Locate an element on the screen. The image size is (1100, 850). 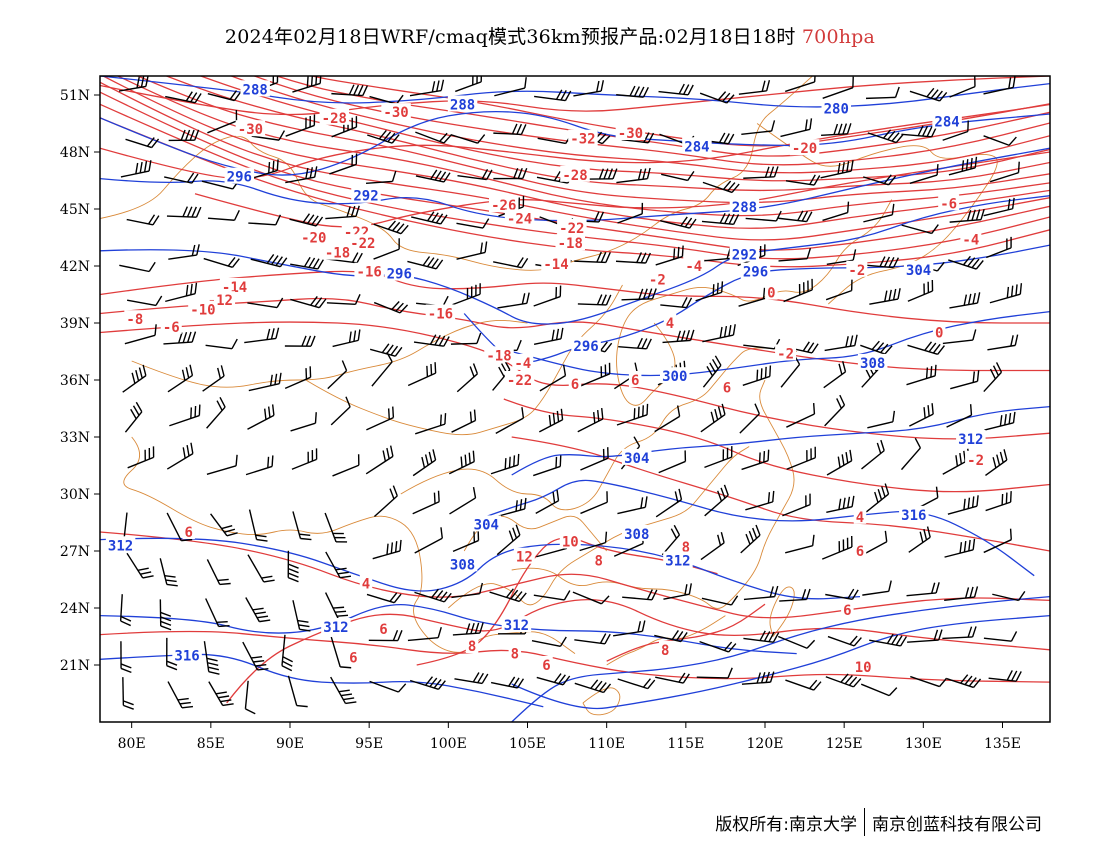
temperature-label: -24 is located at coordinates (519, 220).